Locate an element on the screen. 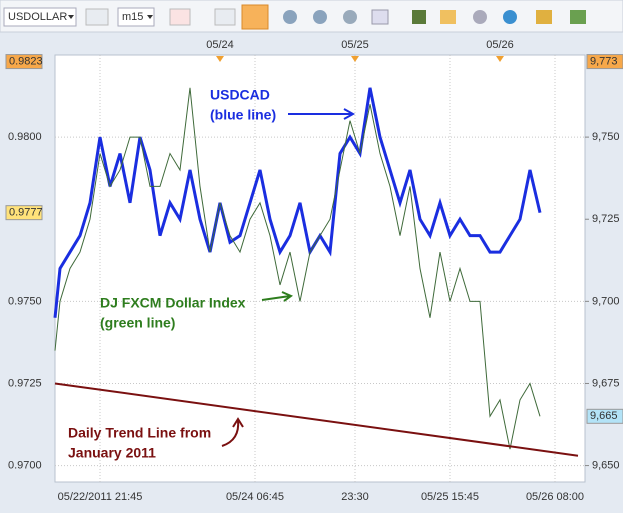  x-tick-label: 23:30 is located at coordinates (355, 497).